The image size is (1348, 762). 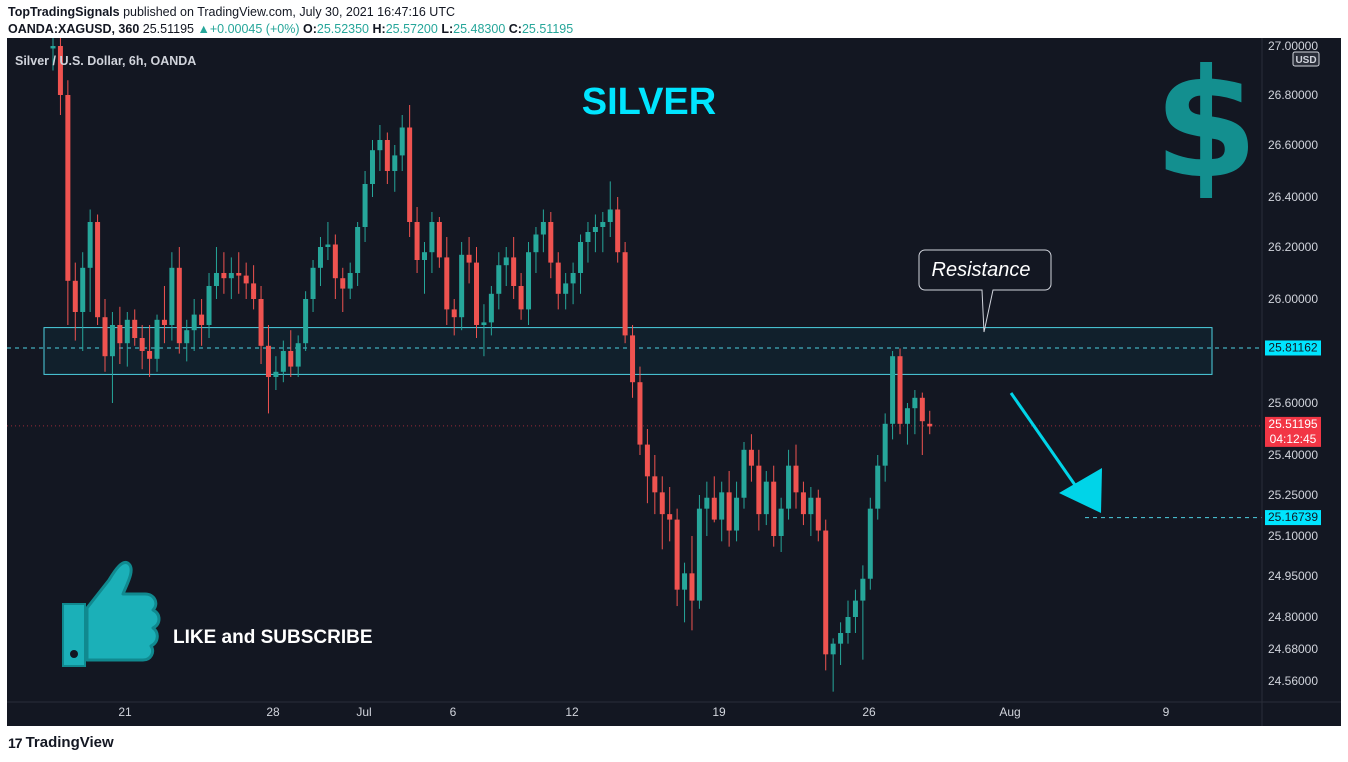 I want to click on currency-badge, so click(x=1306, y=59).